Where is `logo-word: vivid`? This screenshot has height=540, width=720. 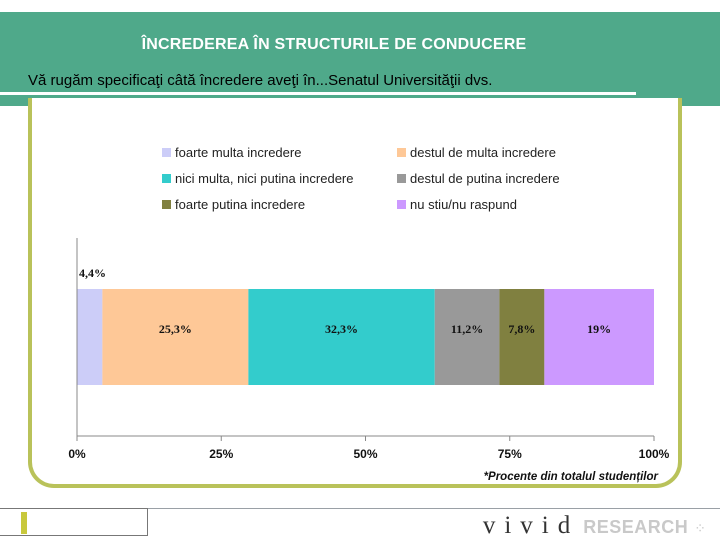
logo-word: vivid is located at coordinates (531, 525).